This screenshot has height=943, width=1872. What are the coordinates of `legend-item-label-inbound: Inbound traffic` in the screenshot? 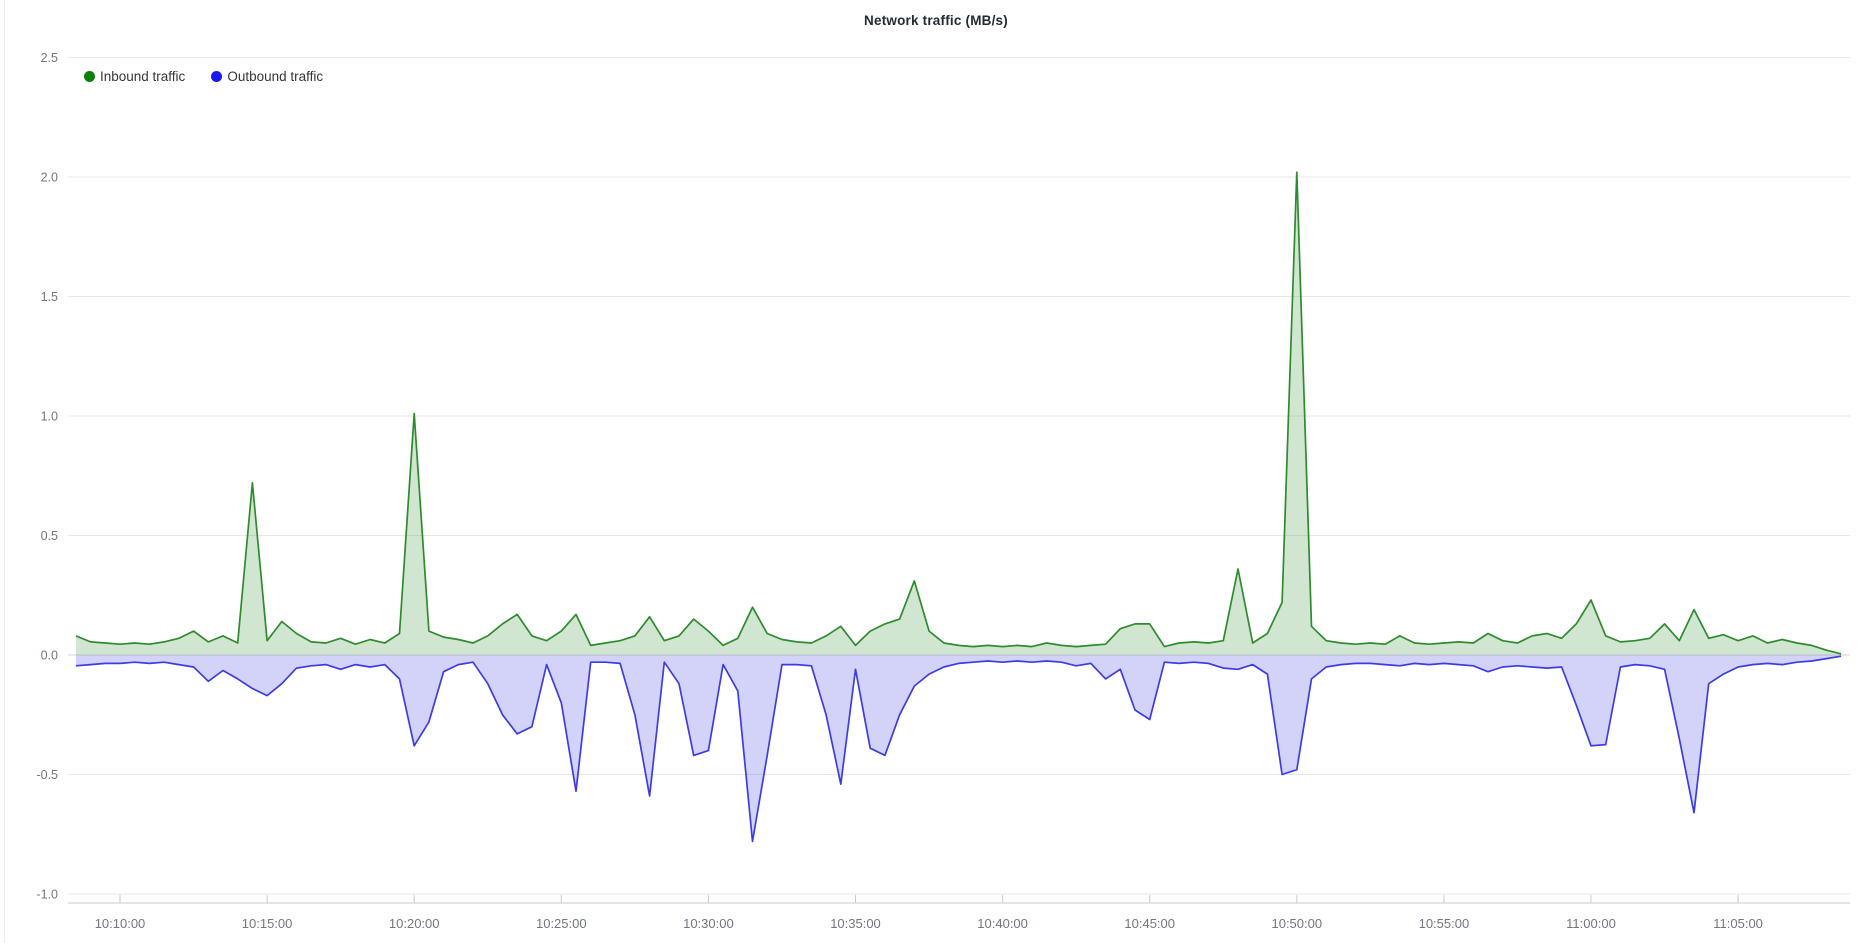 It's located at (143, 76).